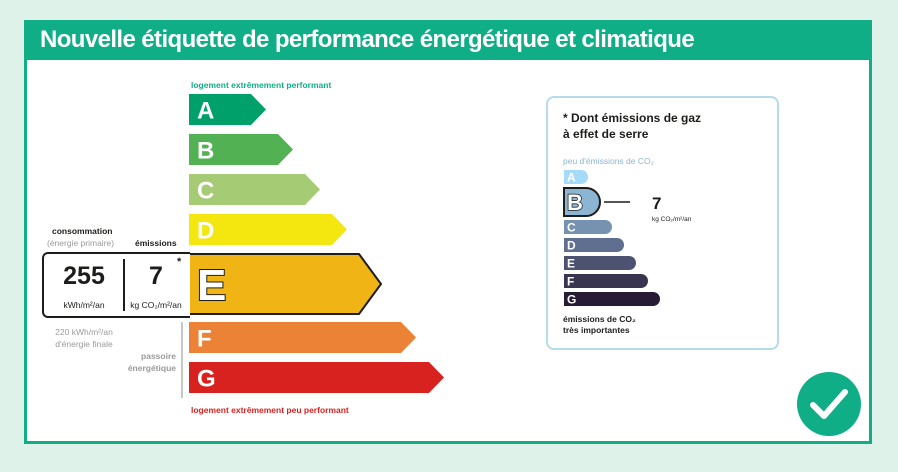 The image size is (898, 472). I want to click on ges-bar-d, so click(594, 245).